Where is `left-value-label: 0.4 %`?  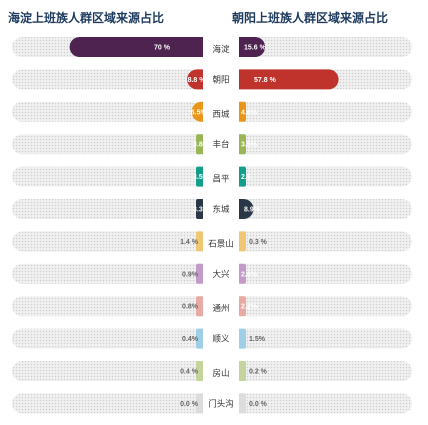 left-value-label: 0.4 % is located at coordinates (189, 372).